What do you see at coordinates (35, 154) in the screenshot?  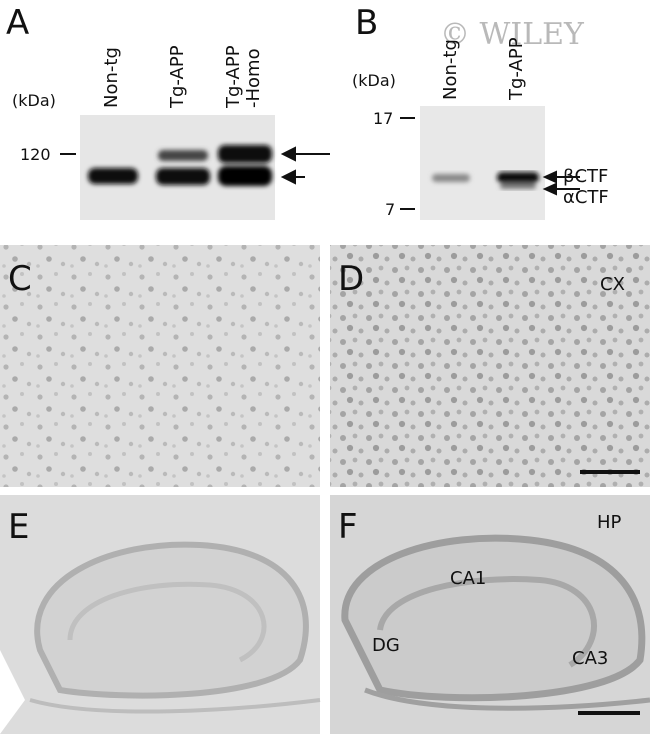 I see `marker-label: 120` at bounding box center [35, 154].